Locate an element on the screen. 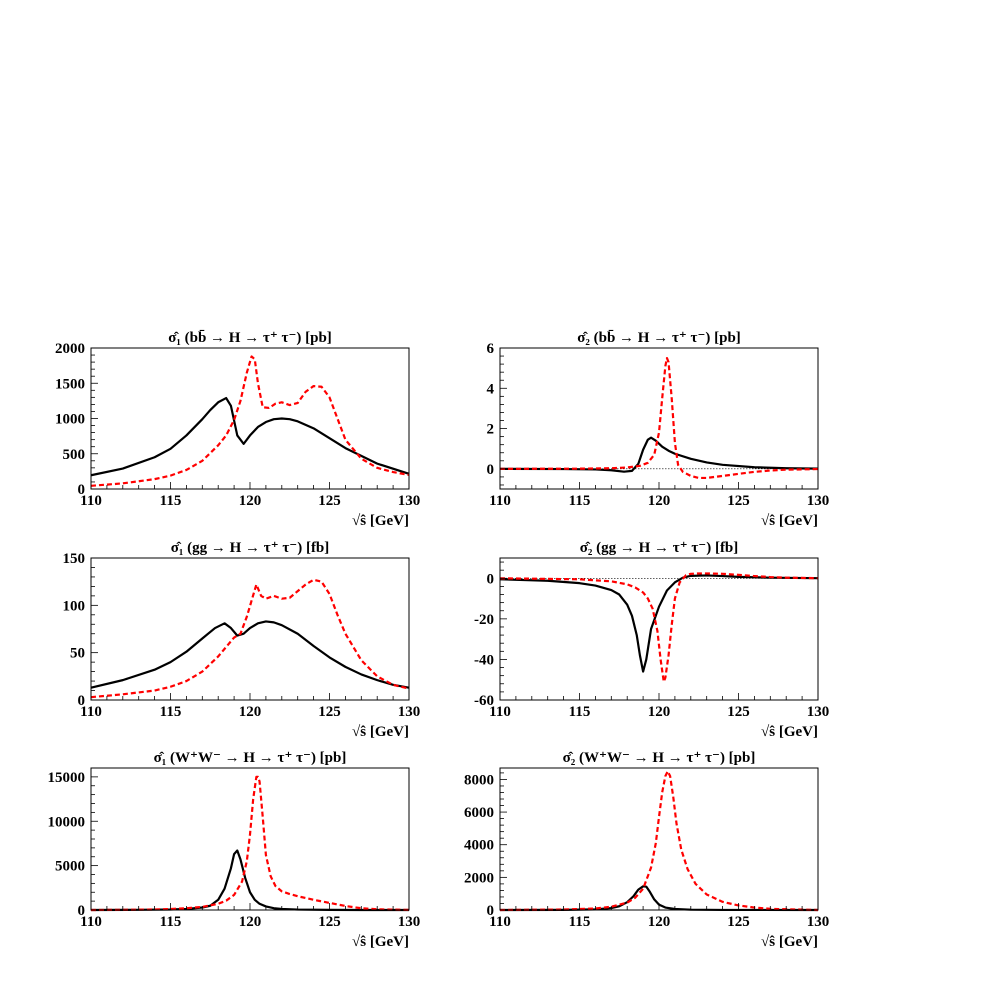 This screenshot has height=981, width=981. panel-title: σ̂₁ (gg → H → τ⁺ τ⁻) [fb] is located at coordinates (250, 548).